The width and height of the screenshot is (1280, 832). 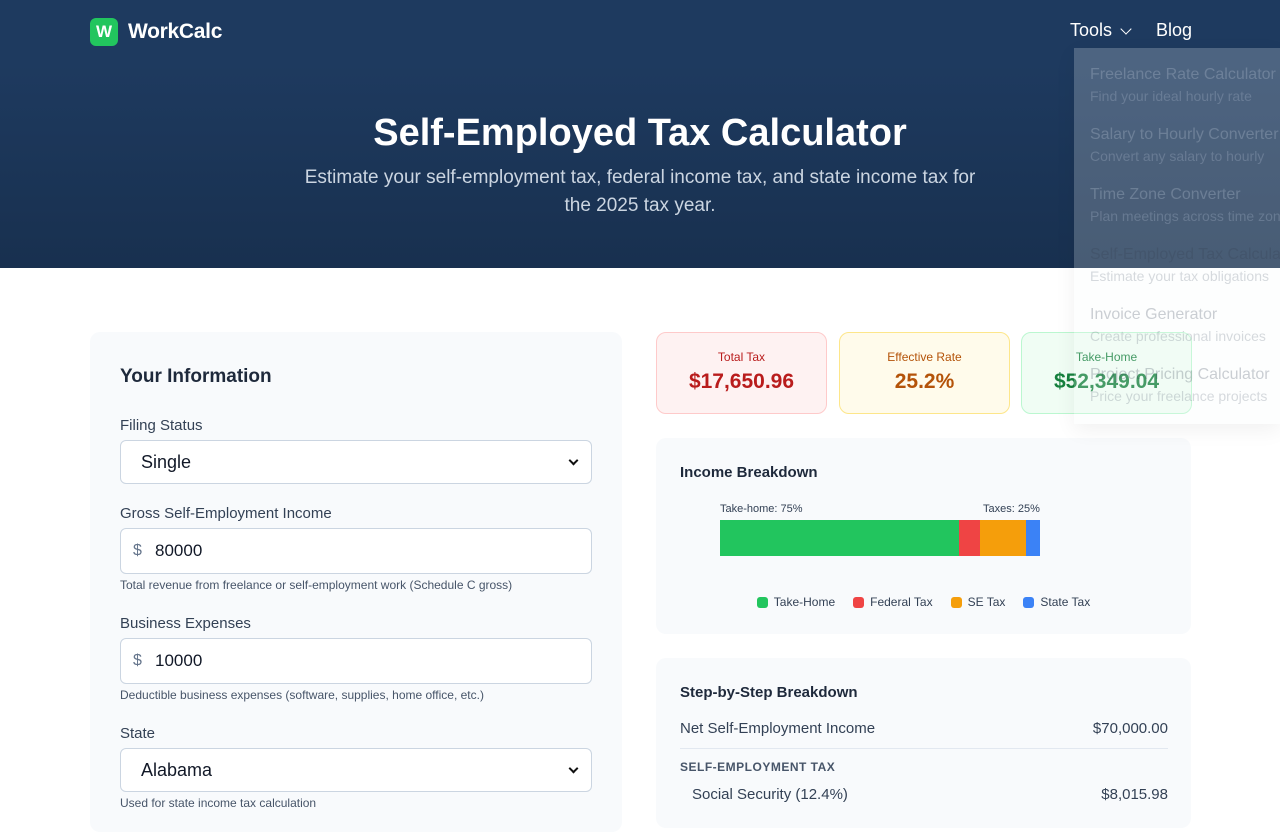 I want to click on se-tax-section-heading: SELF-EMPLOYMENT TAX, so click(x=758, y=767).